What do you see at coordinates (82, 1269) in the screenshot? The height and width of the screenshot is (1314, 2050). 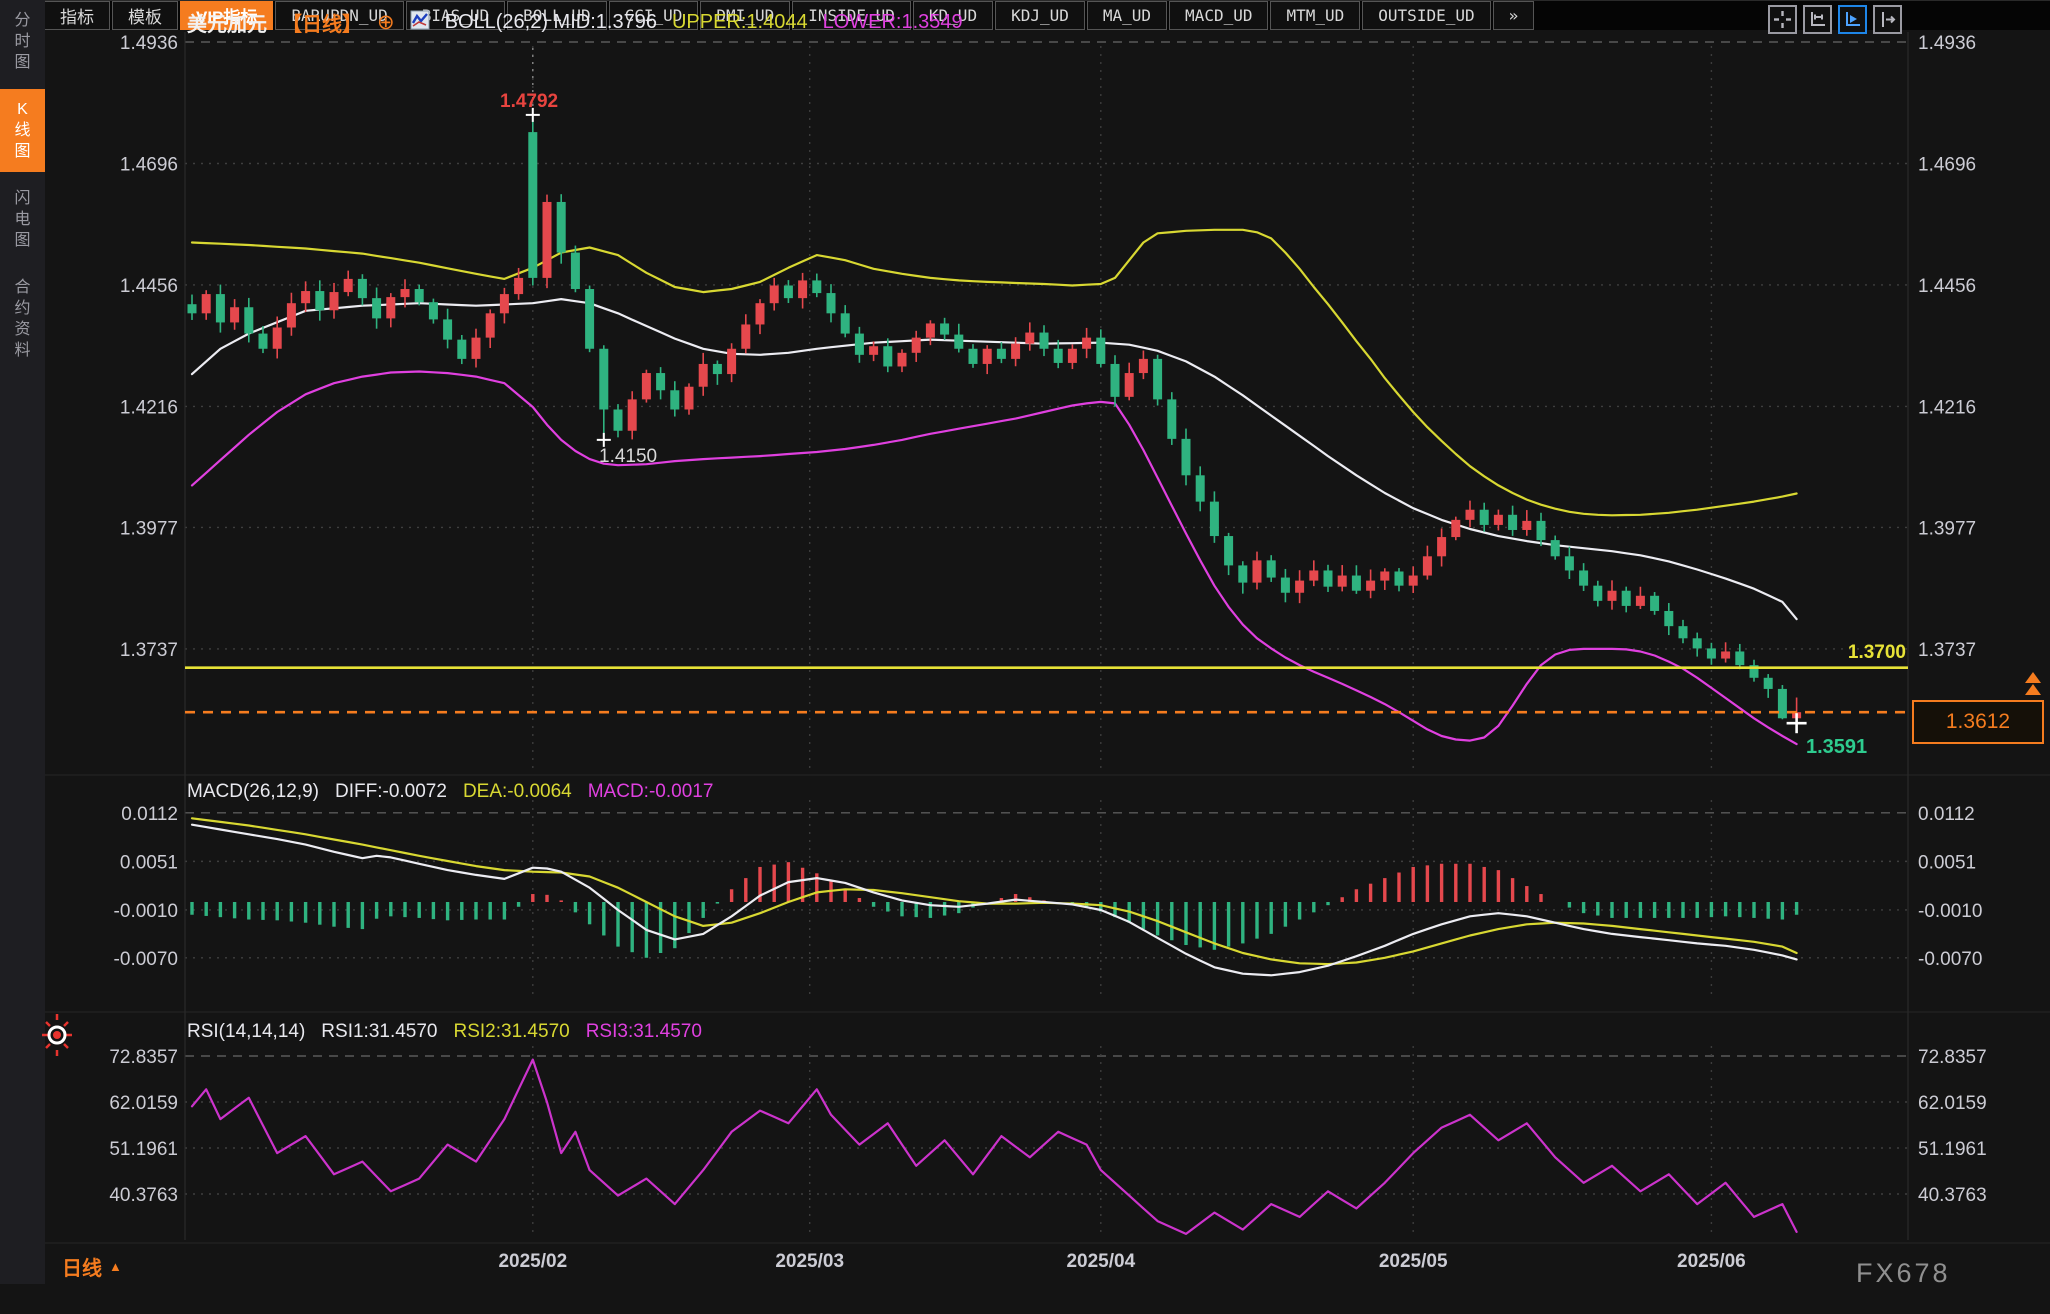 I see `period-selector-label: 日线` at bounding box center [82, 1269].